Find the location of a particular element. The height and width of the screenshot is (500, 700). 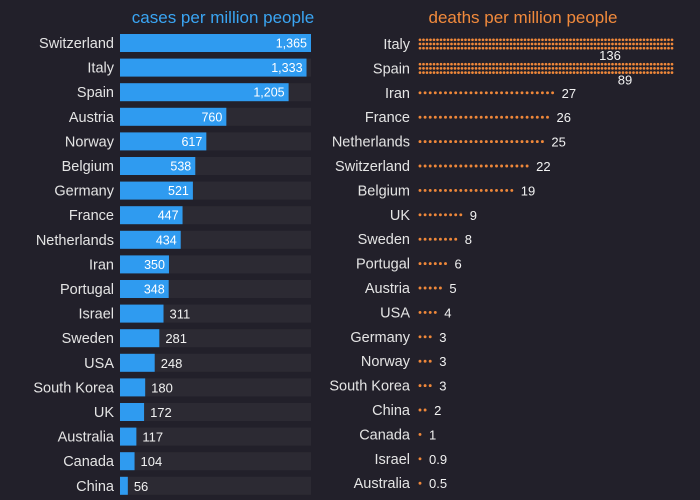

cases-value-label: 348 is located at coordinates (154, 290).